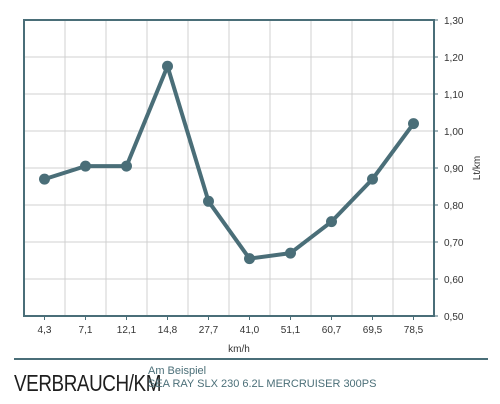 Image resolution: width=500 pixels, height=404 pixels. I want to click on y-tick-label: 1,10, so click(454, 95).